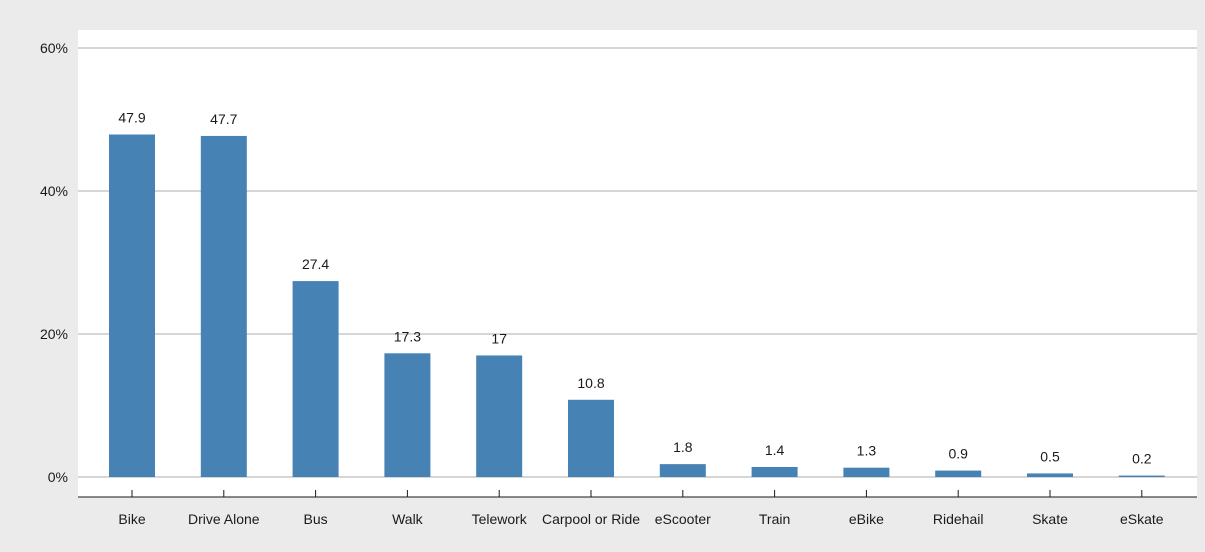 This screenshot has width=1205, height=552. I want to click on x-tick-label: Skate, so click(1050, 519).